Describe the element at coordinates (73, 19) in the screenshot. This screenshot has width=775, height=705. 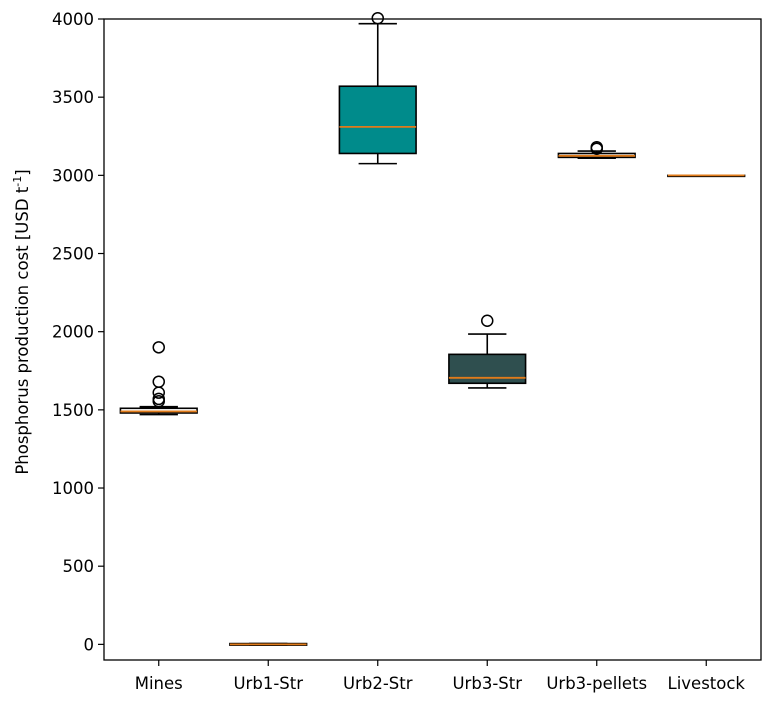
I see `y-tick-label: 4000` at that location.